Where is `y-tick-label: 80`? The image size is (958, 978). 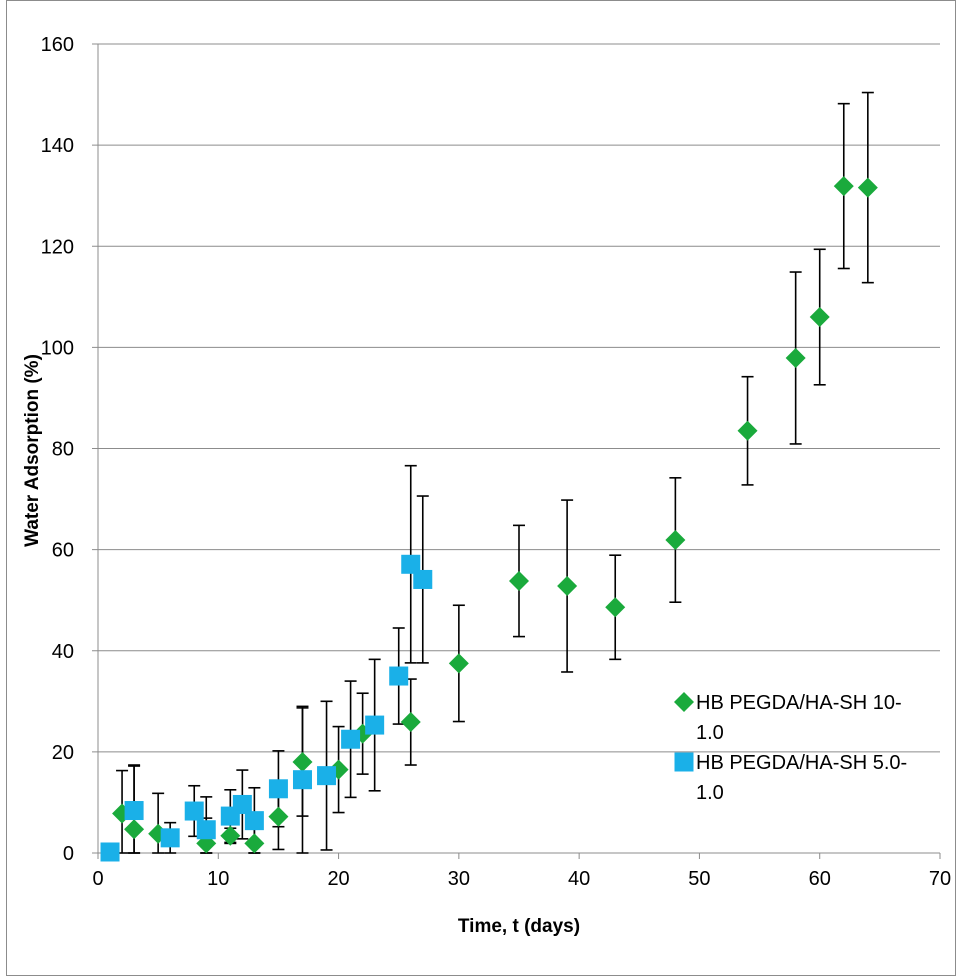
y-tick-label: 80 is located at coordinates (63, 450).